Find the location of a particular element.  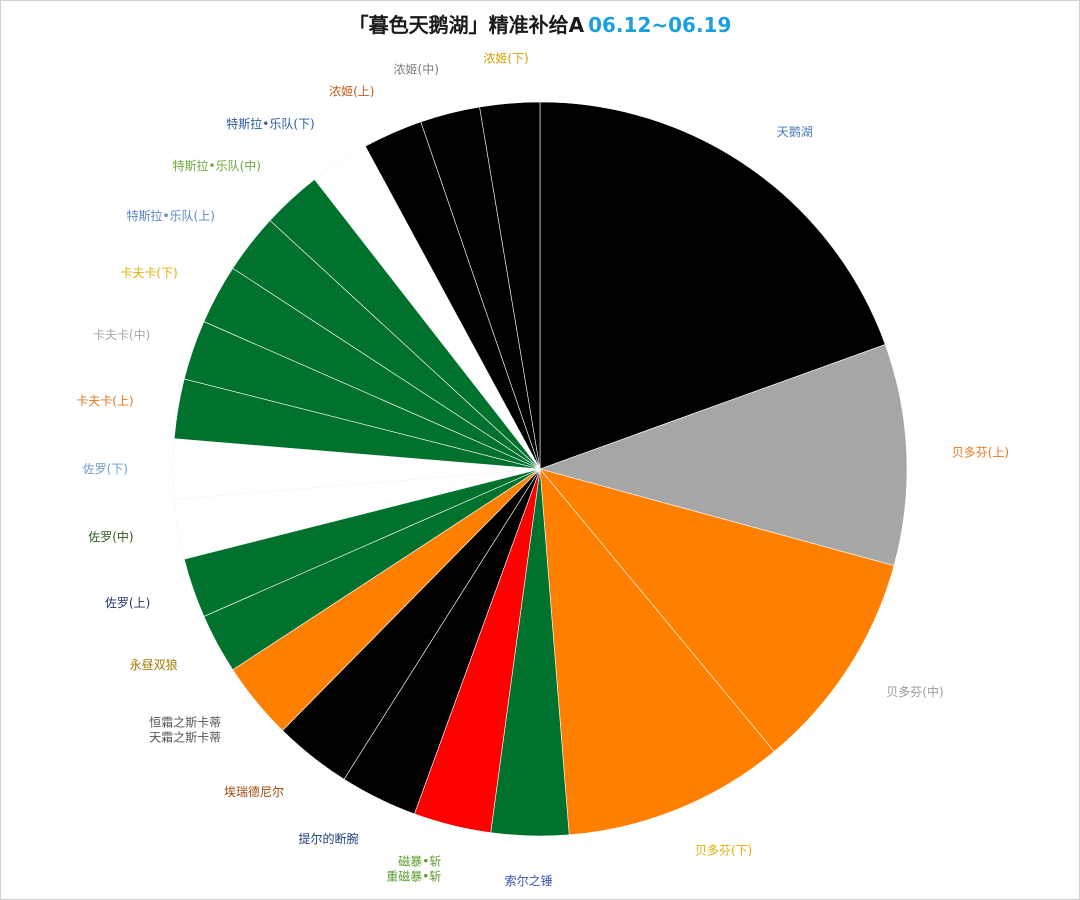

slice-label: 提尔的断腕 is located at coordinates (328, 838).